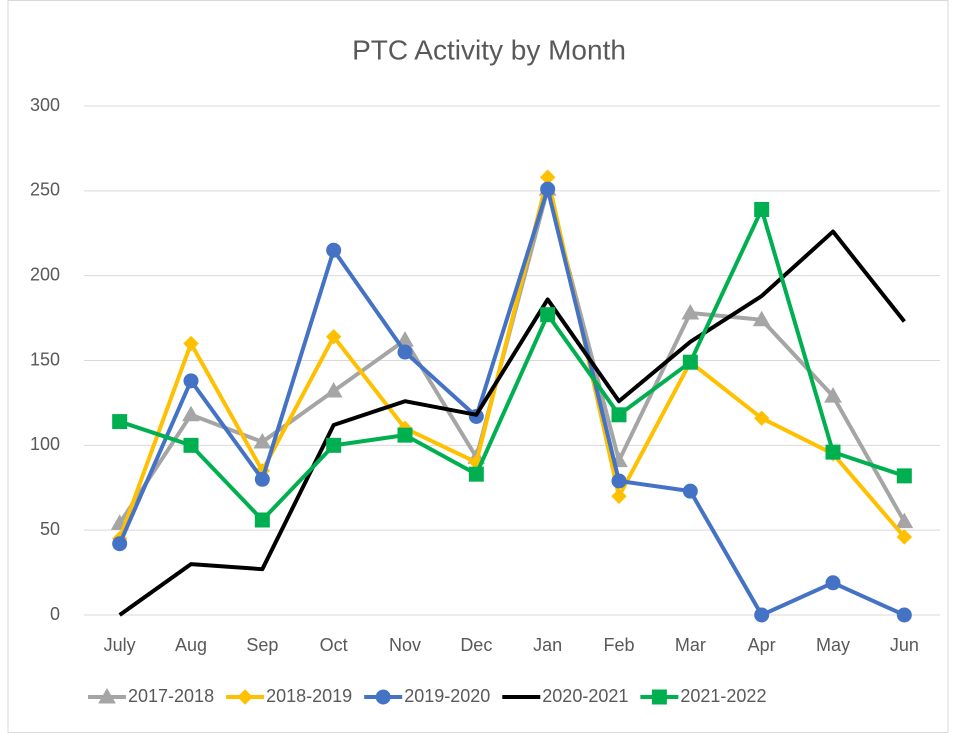  I want to click on x-tick-label: Oct, so click(334, 645).